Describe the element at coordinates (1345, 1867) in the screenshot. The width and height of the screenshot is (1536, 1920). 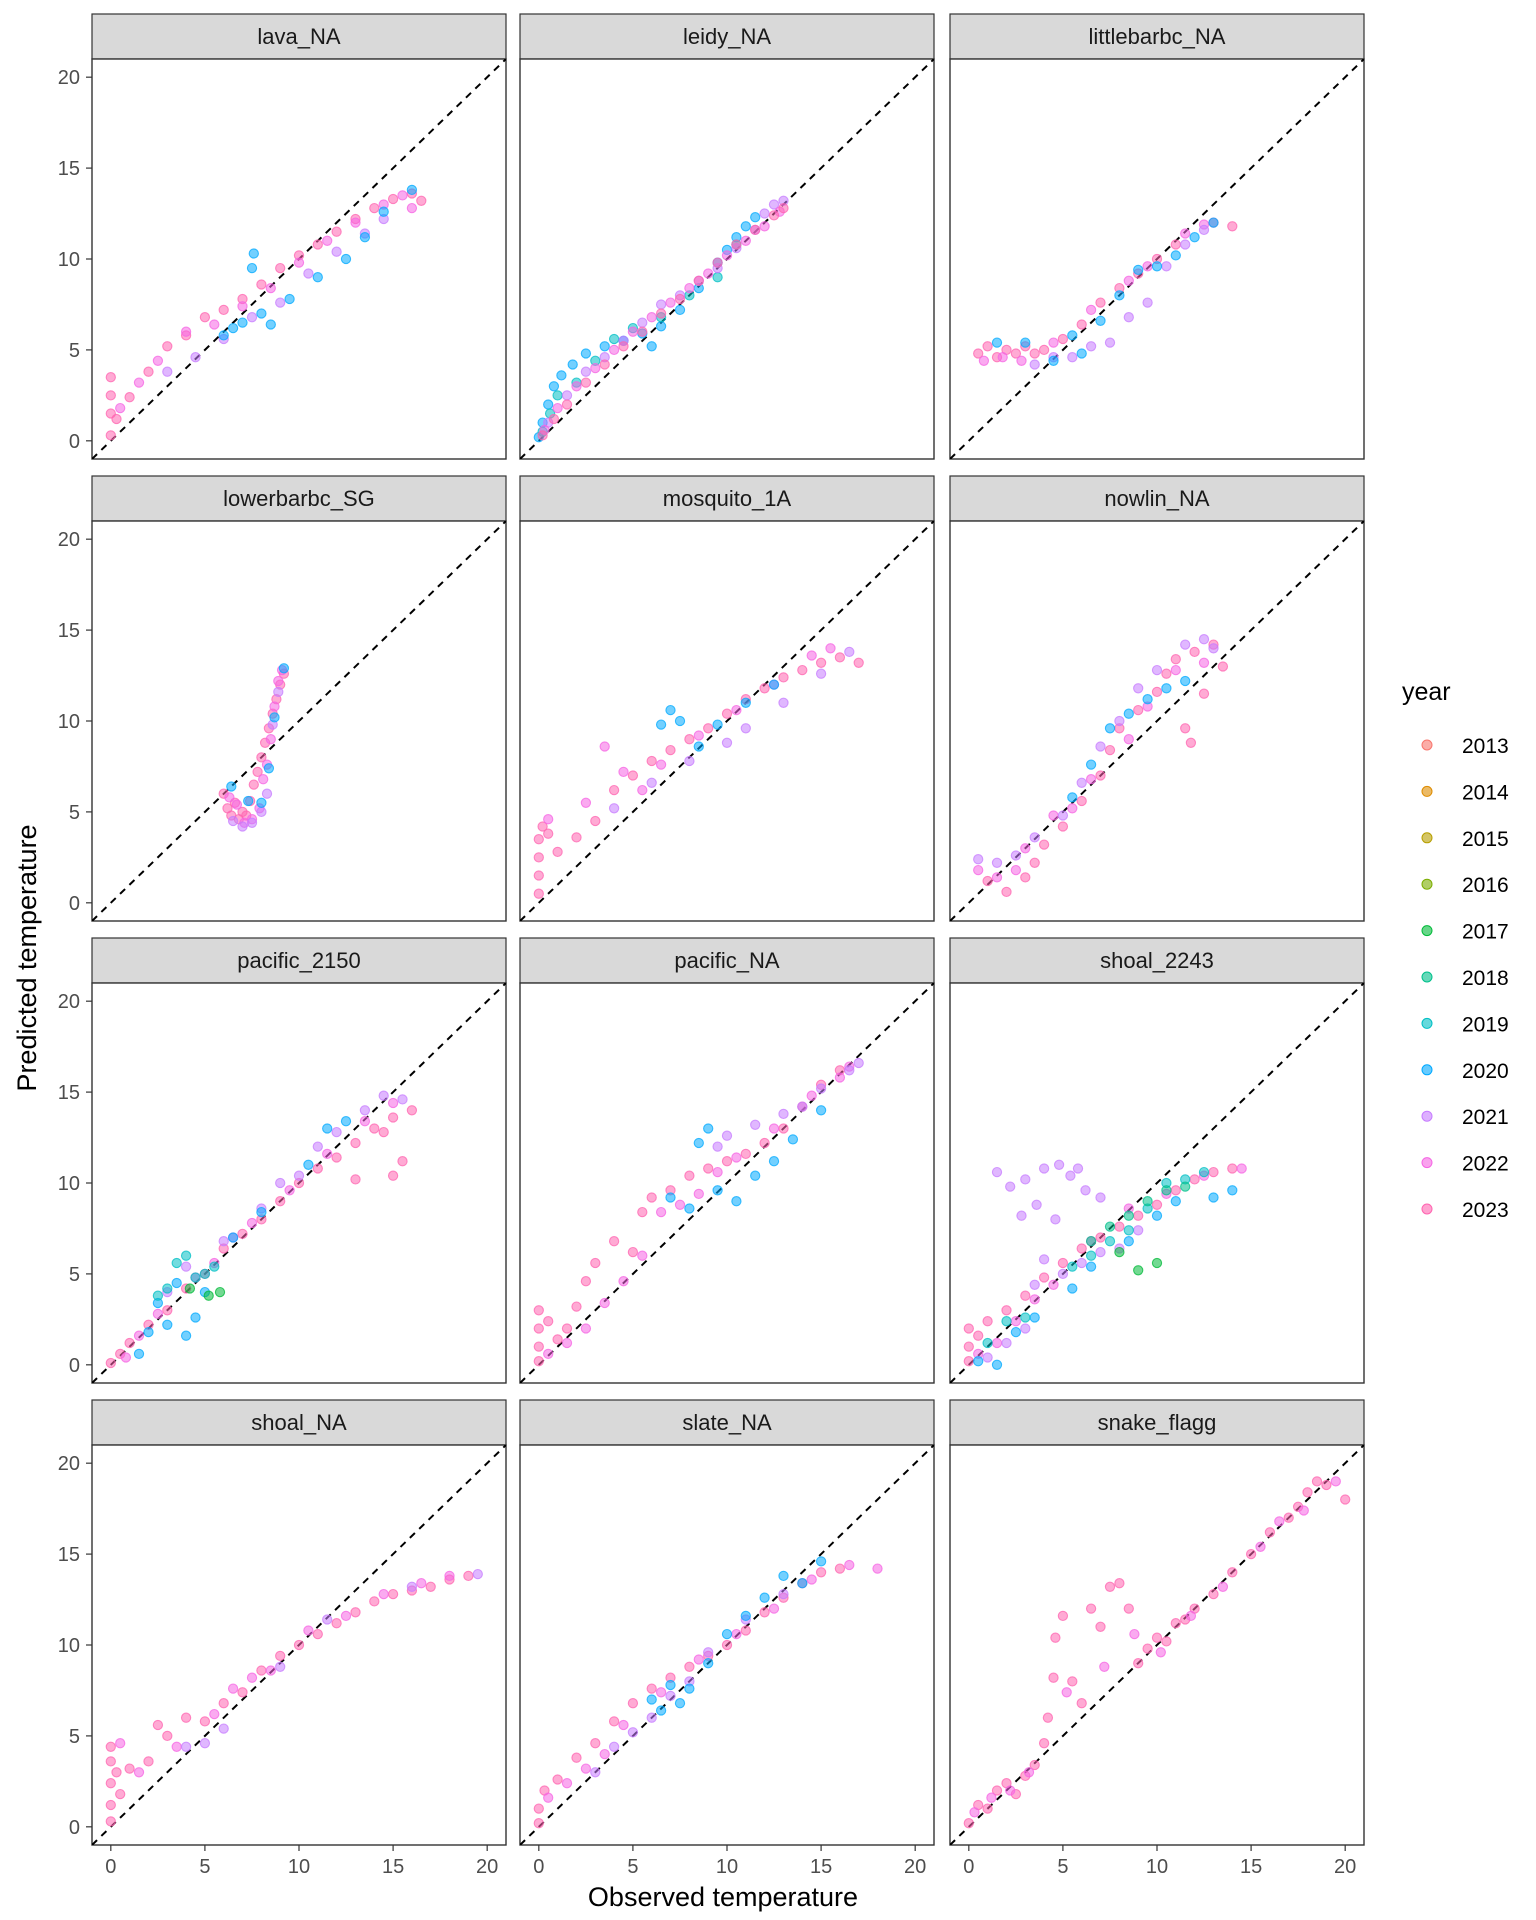
I see `x-tick-label: 20` at that location.